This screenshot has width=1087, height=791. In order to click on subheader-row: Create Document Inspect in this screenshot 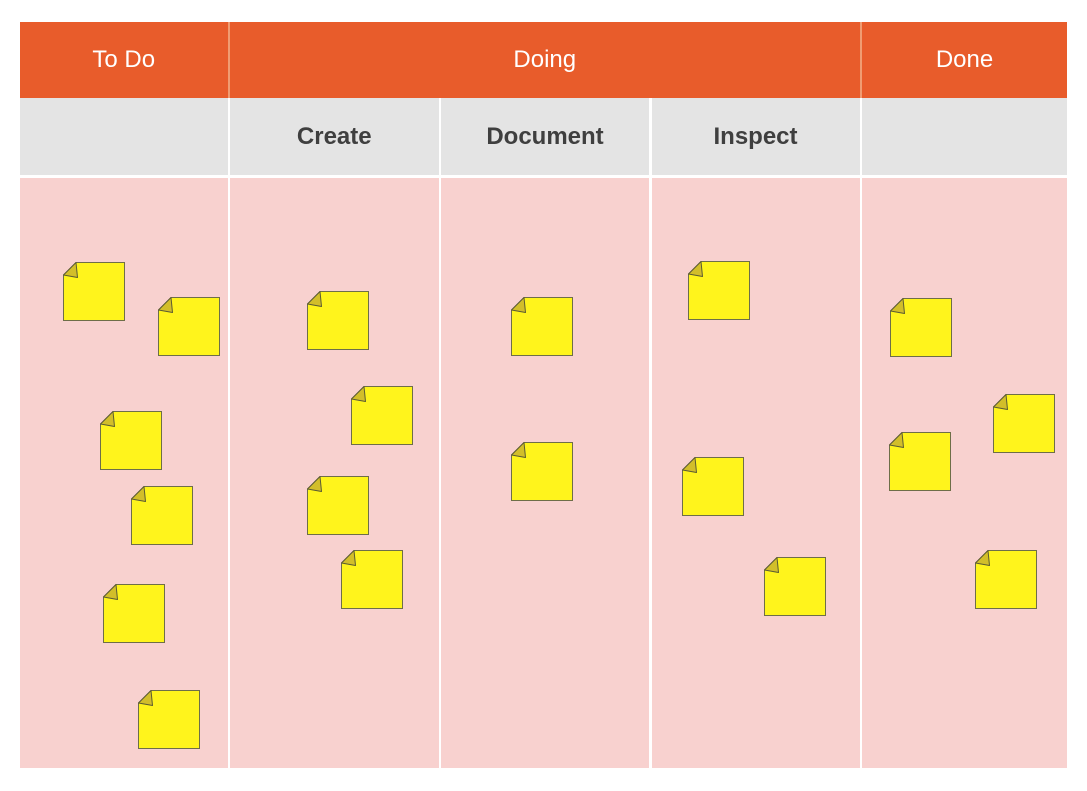, I will do `click(543, 136)`.